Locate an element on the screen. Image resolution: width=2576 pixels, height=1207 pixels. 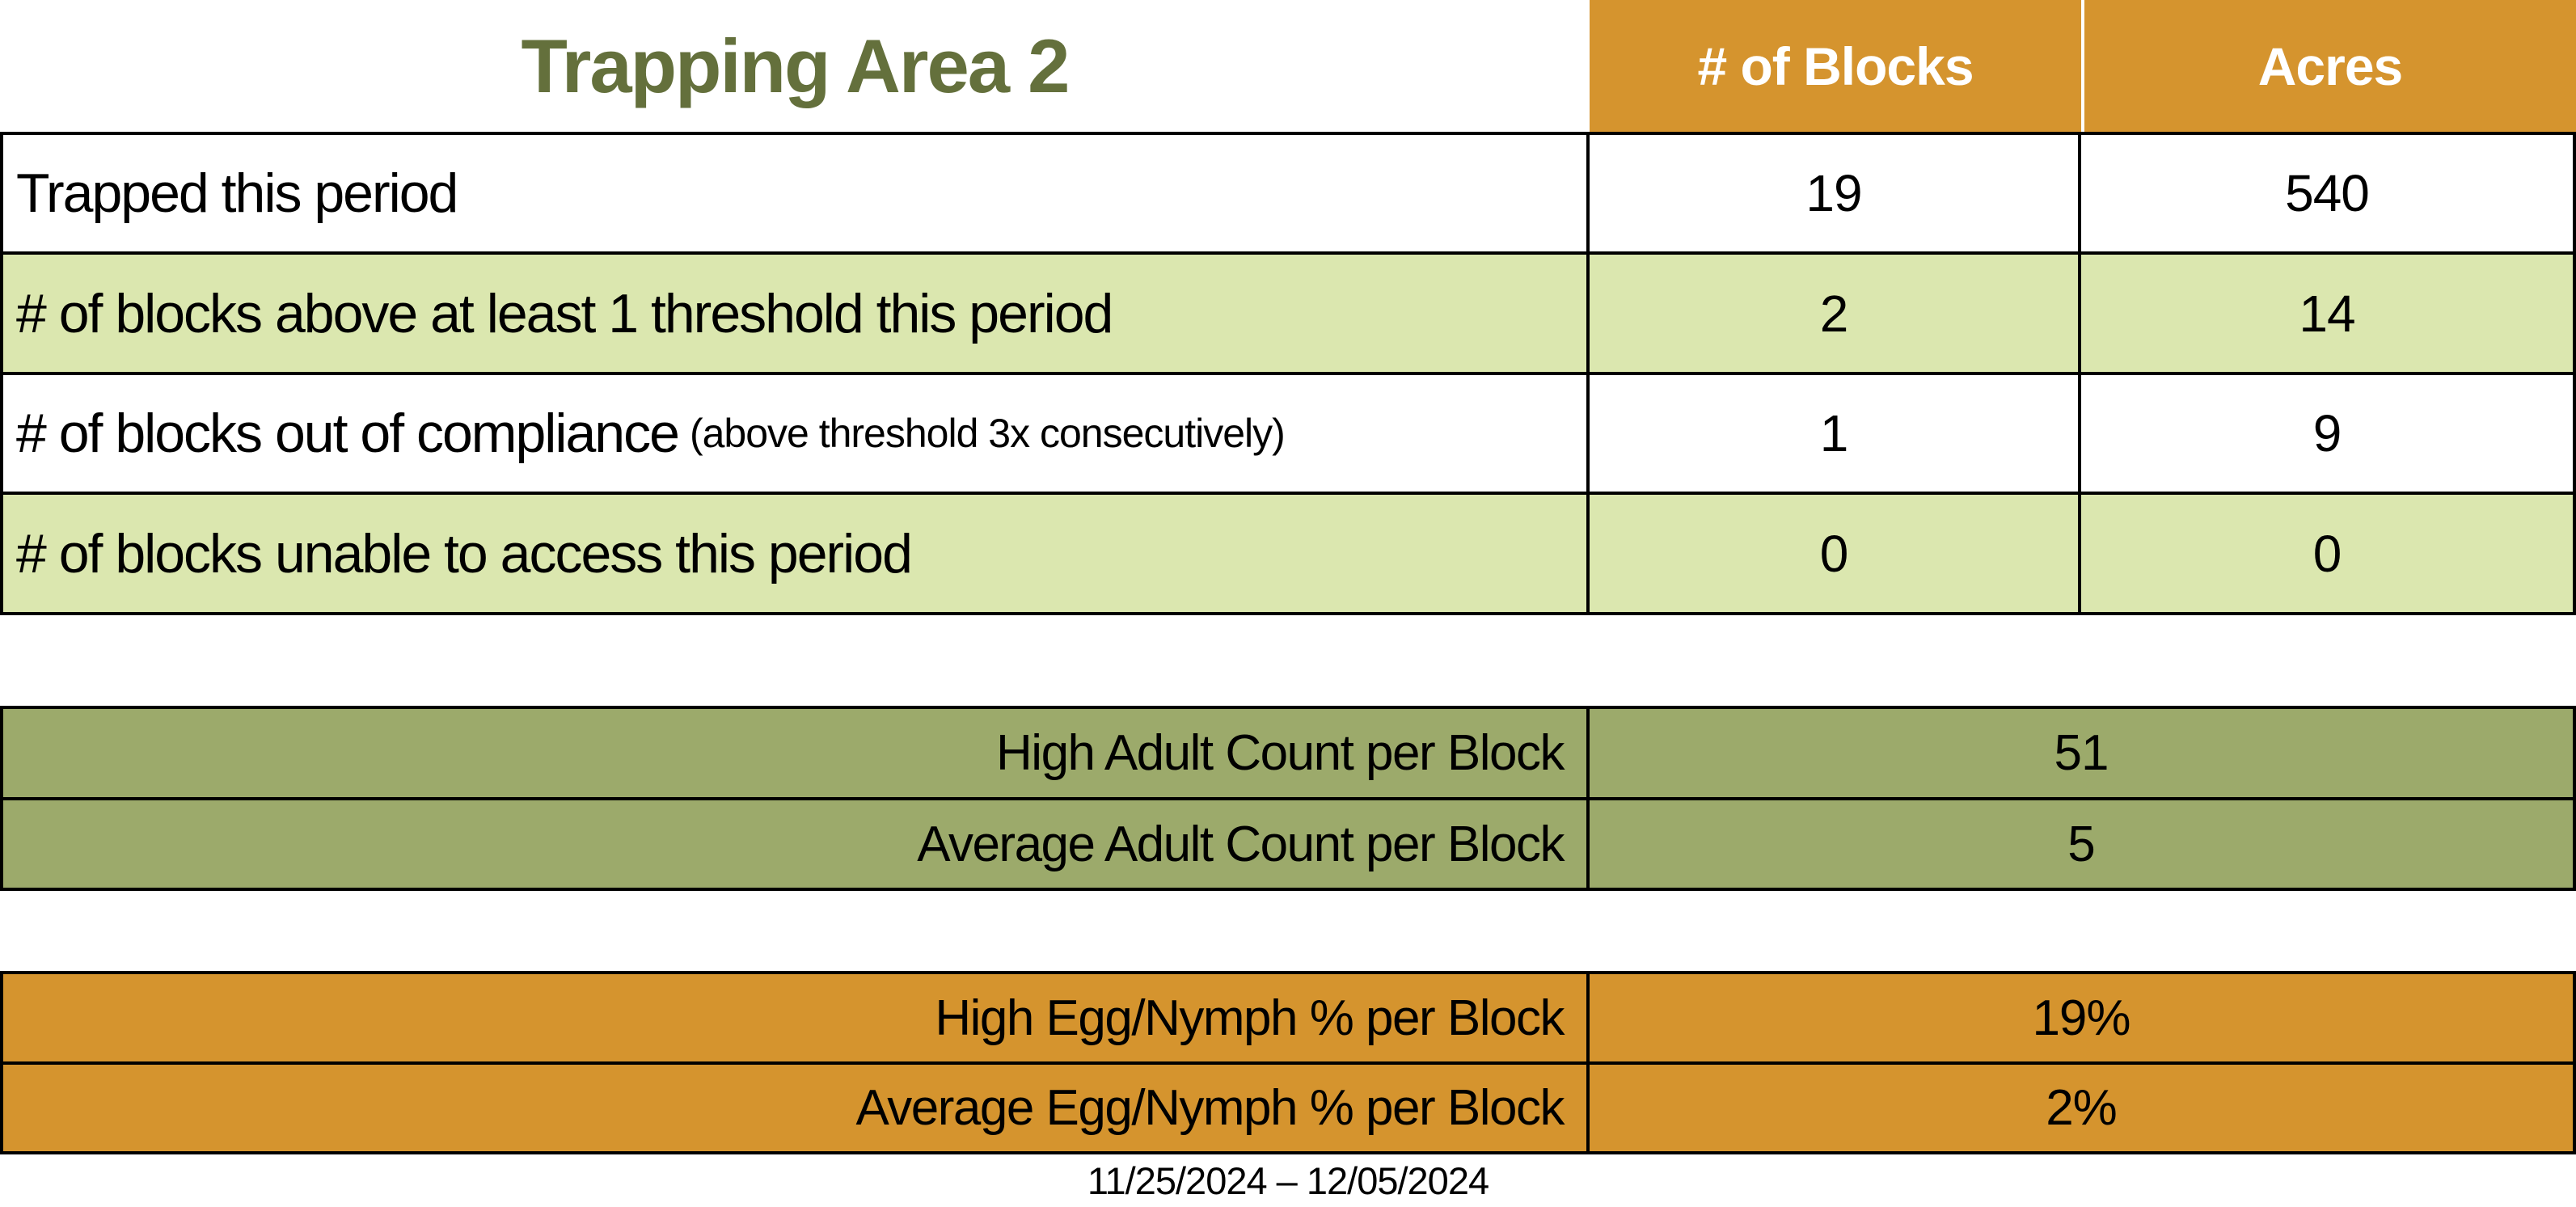
col-header-blocks: # of Blocks is located at coordinates (1835, 66).